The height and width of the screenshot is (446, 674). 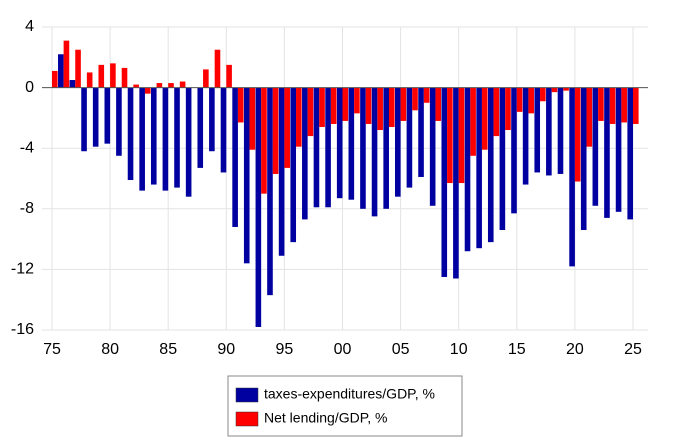 What do you see at coordinates (168, 349) in the screenshot?
I see `x-tick-label: 85` at bounding box center [168, 349].